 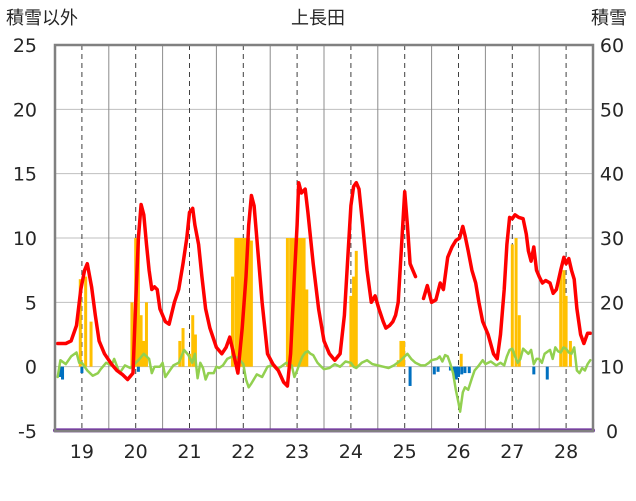 What do you see at coordinates (612, 239) in the screenshot?
I see `right-tick-label: 30` at bounding box center [612, 239].